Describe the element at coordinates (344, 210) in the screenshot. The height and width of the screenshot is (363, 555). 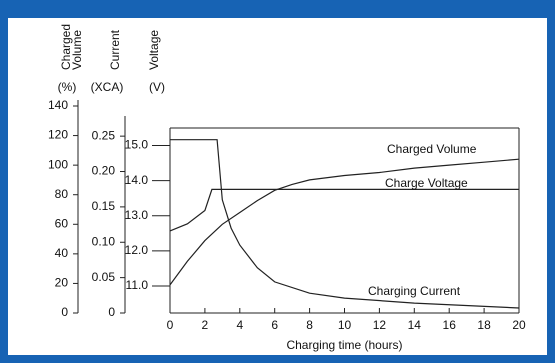
I see `series-line` at that location.